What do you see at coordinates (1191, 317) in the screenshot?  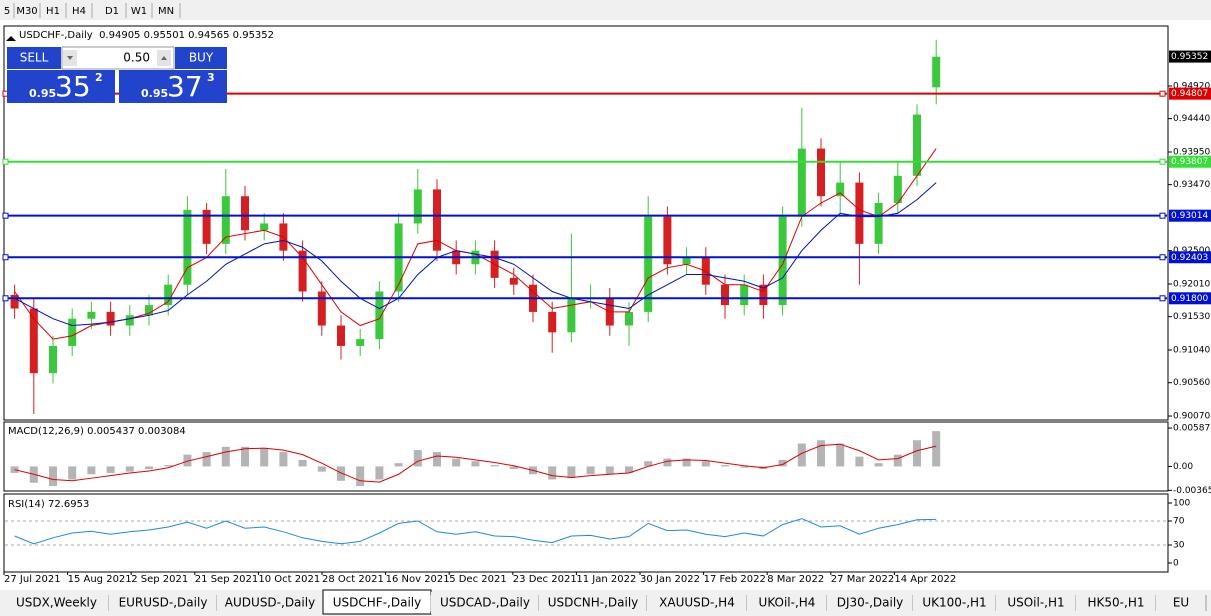 I see `y-tick-label: 0.91530` at bounding box center [1191, 317].